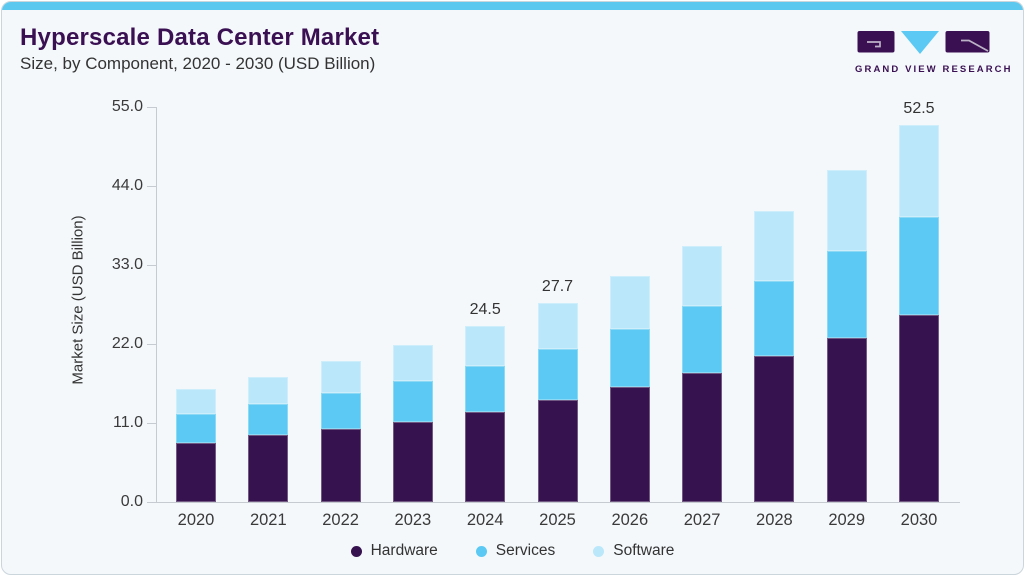 The image size is (1025, 576). I want to click on bar-segment-services-2029, so click(846, 294).